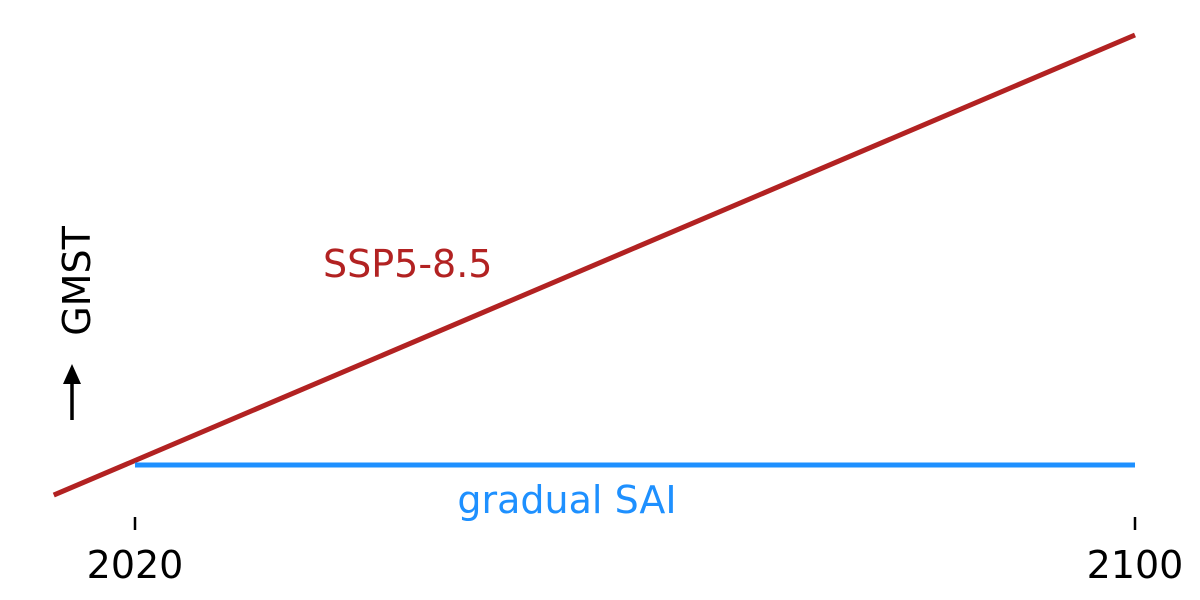 The height and width of the screenshot is (600, 1200). I want to click on y-axis-label-group: GMST, so click(77, 322).